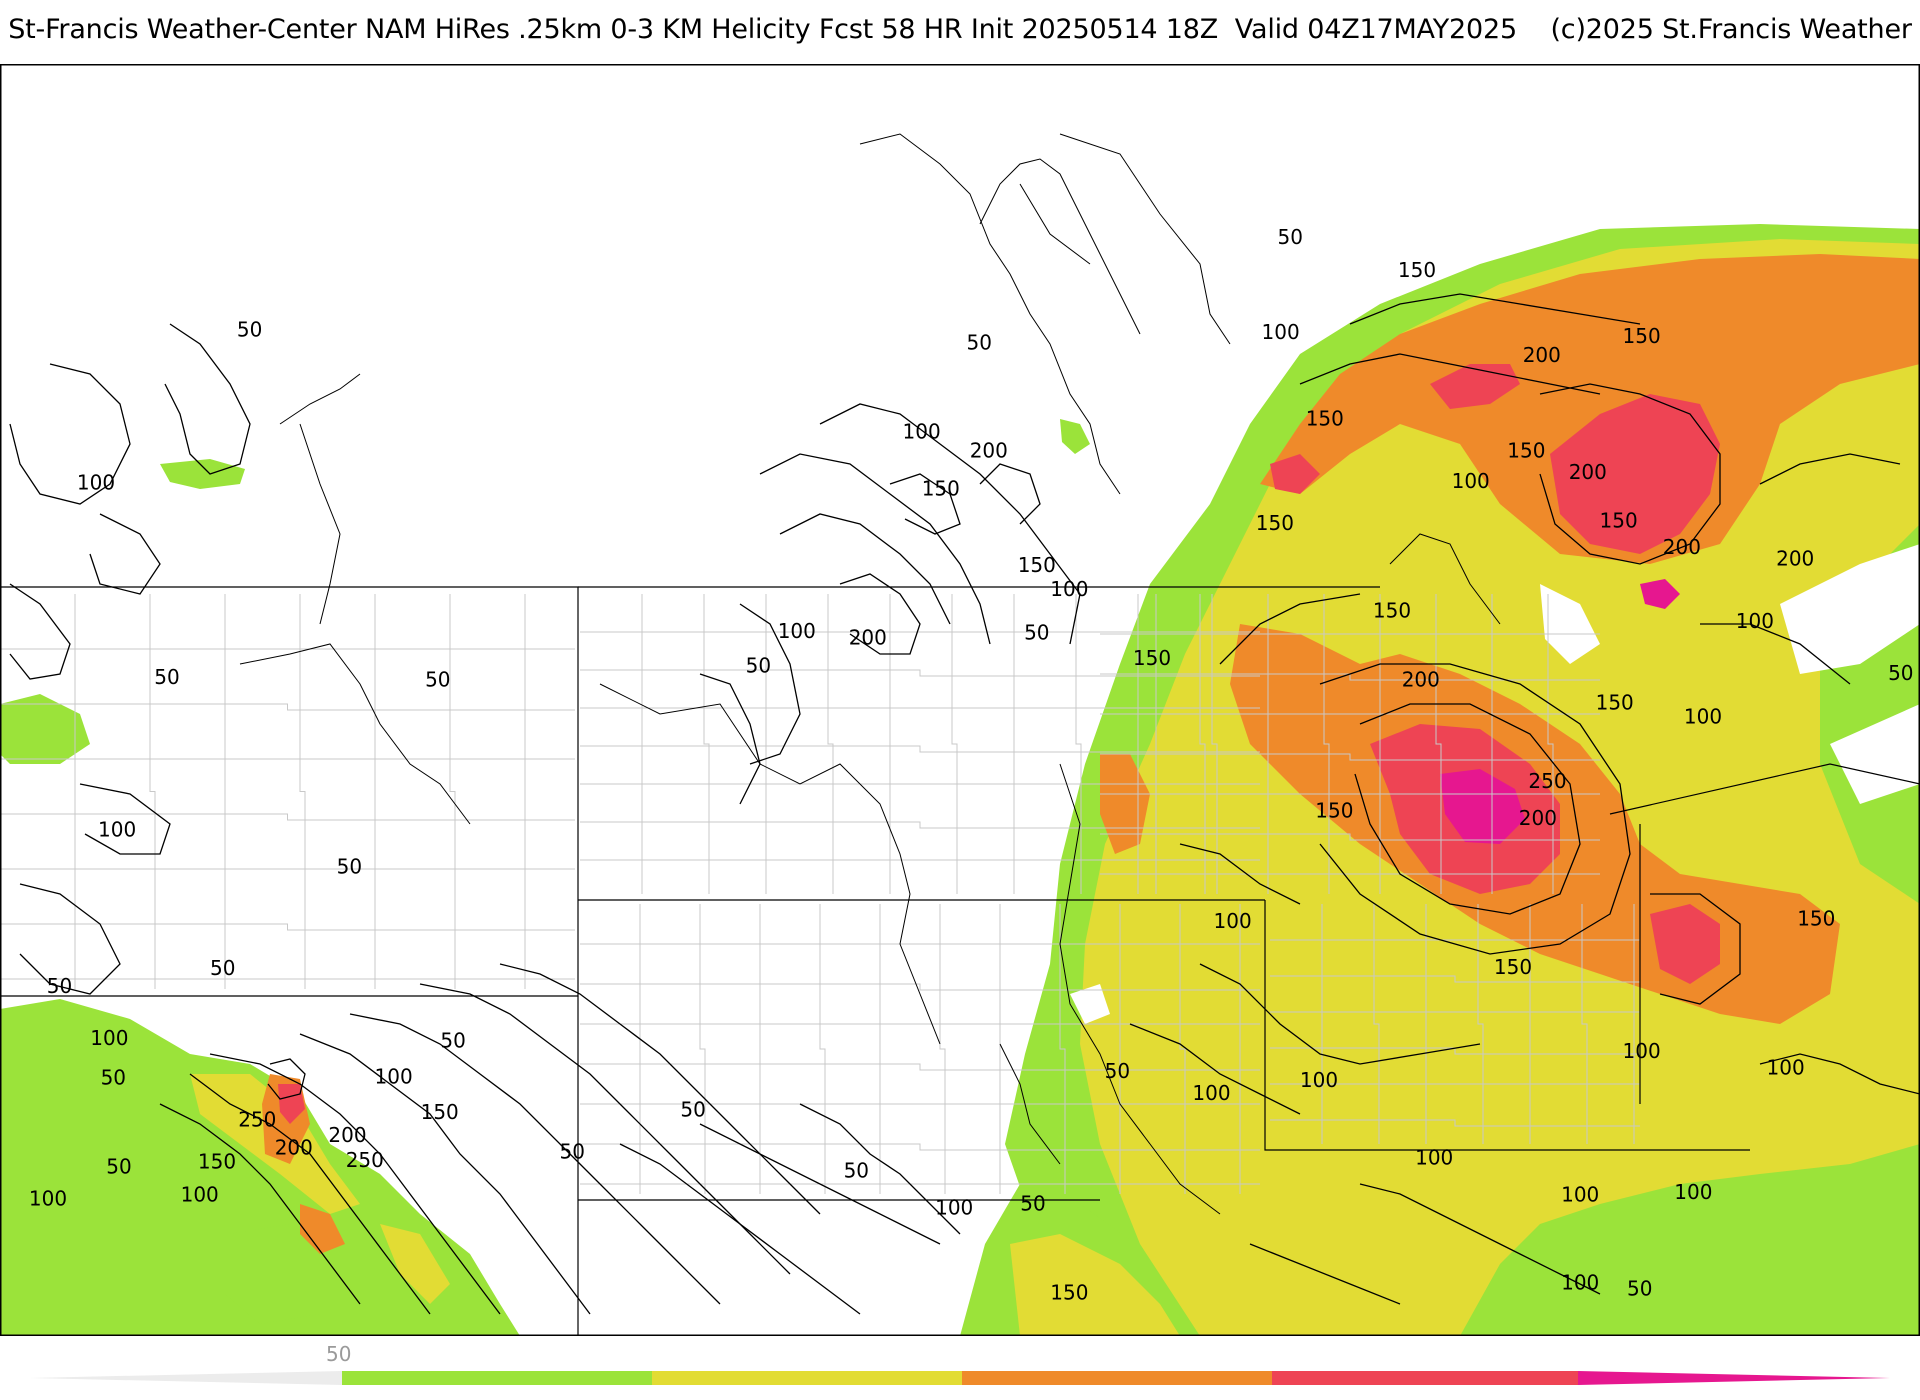  Describe the element at coordinates (1075, 436) in the screenshot. I see `shade-50-small2` at that location.